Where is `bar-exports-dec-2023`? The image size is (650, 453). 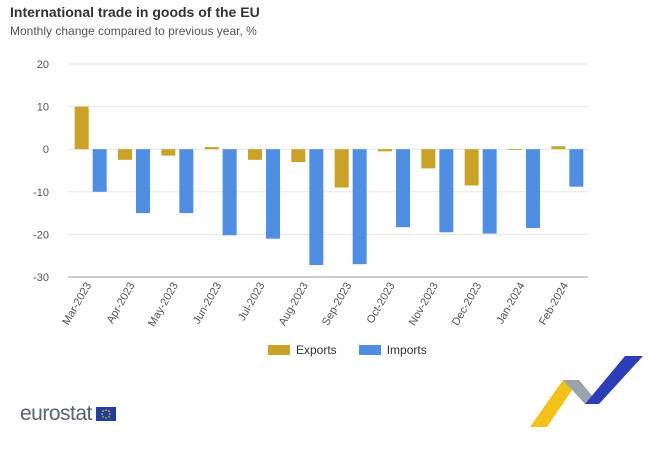 bar-exports-dec-2023 is located at coordinates (471, 167).